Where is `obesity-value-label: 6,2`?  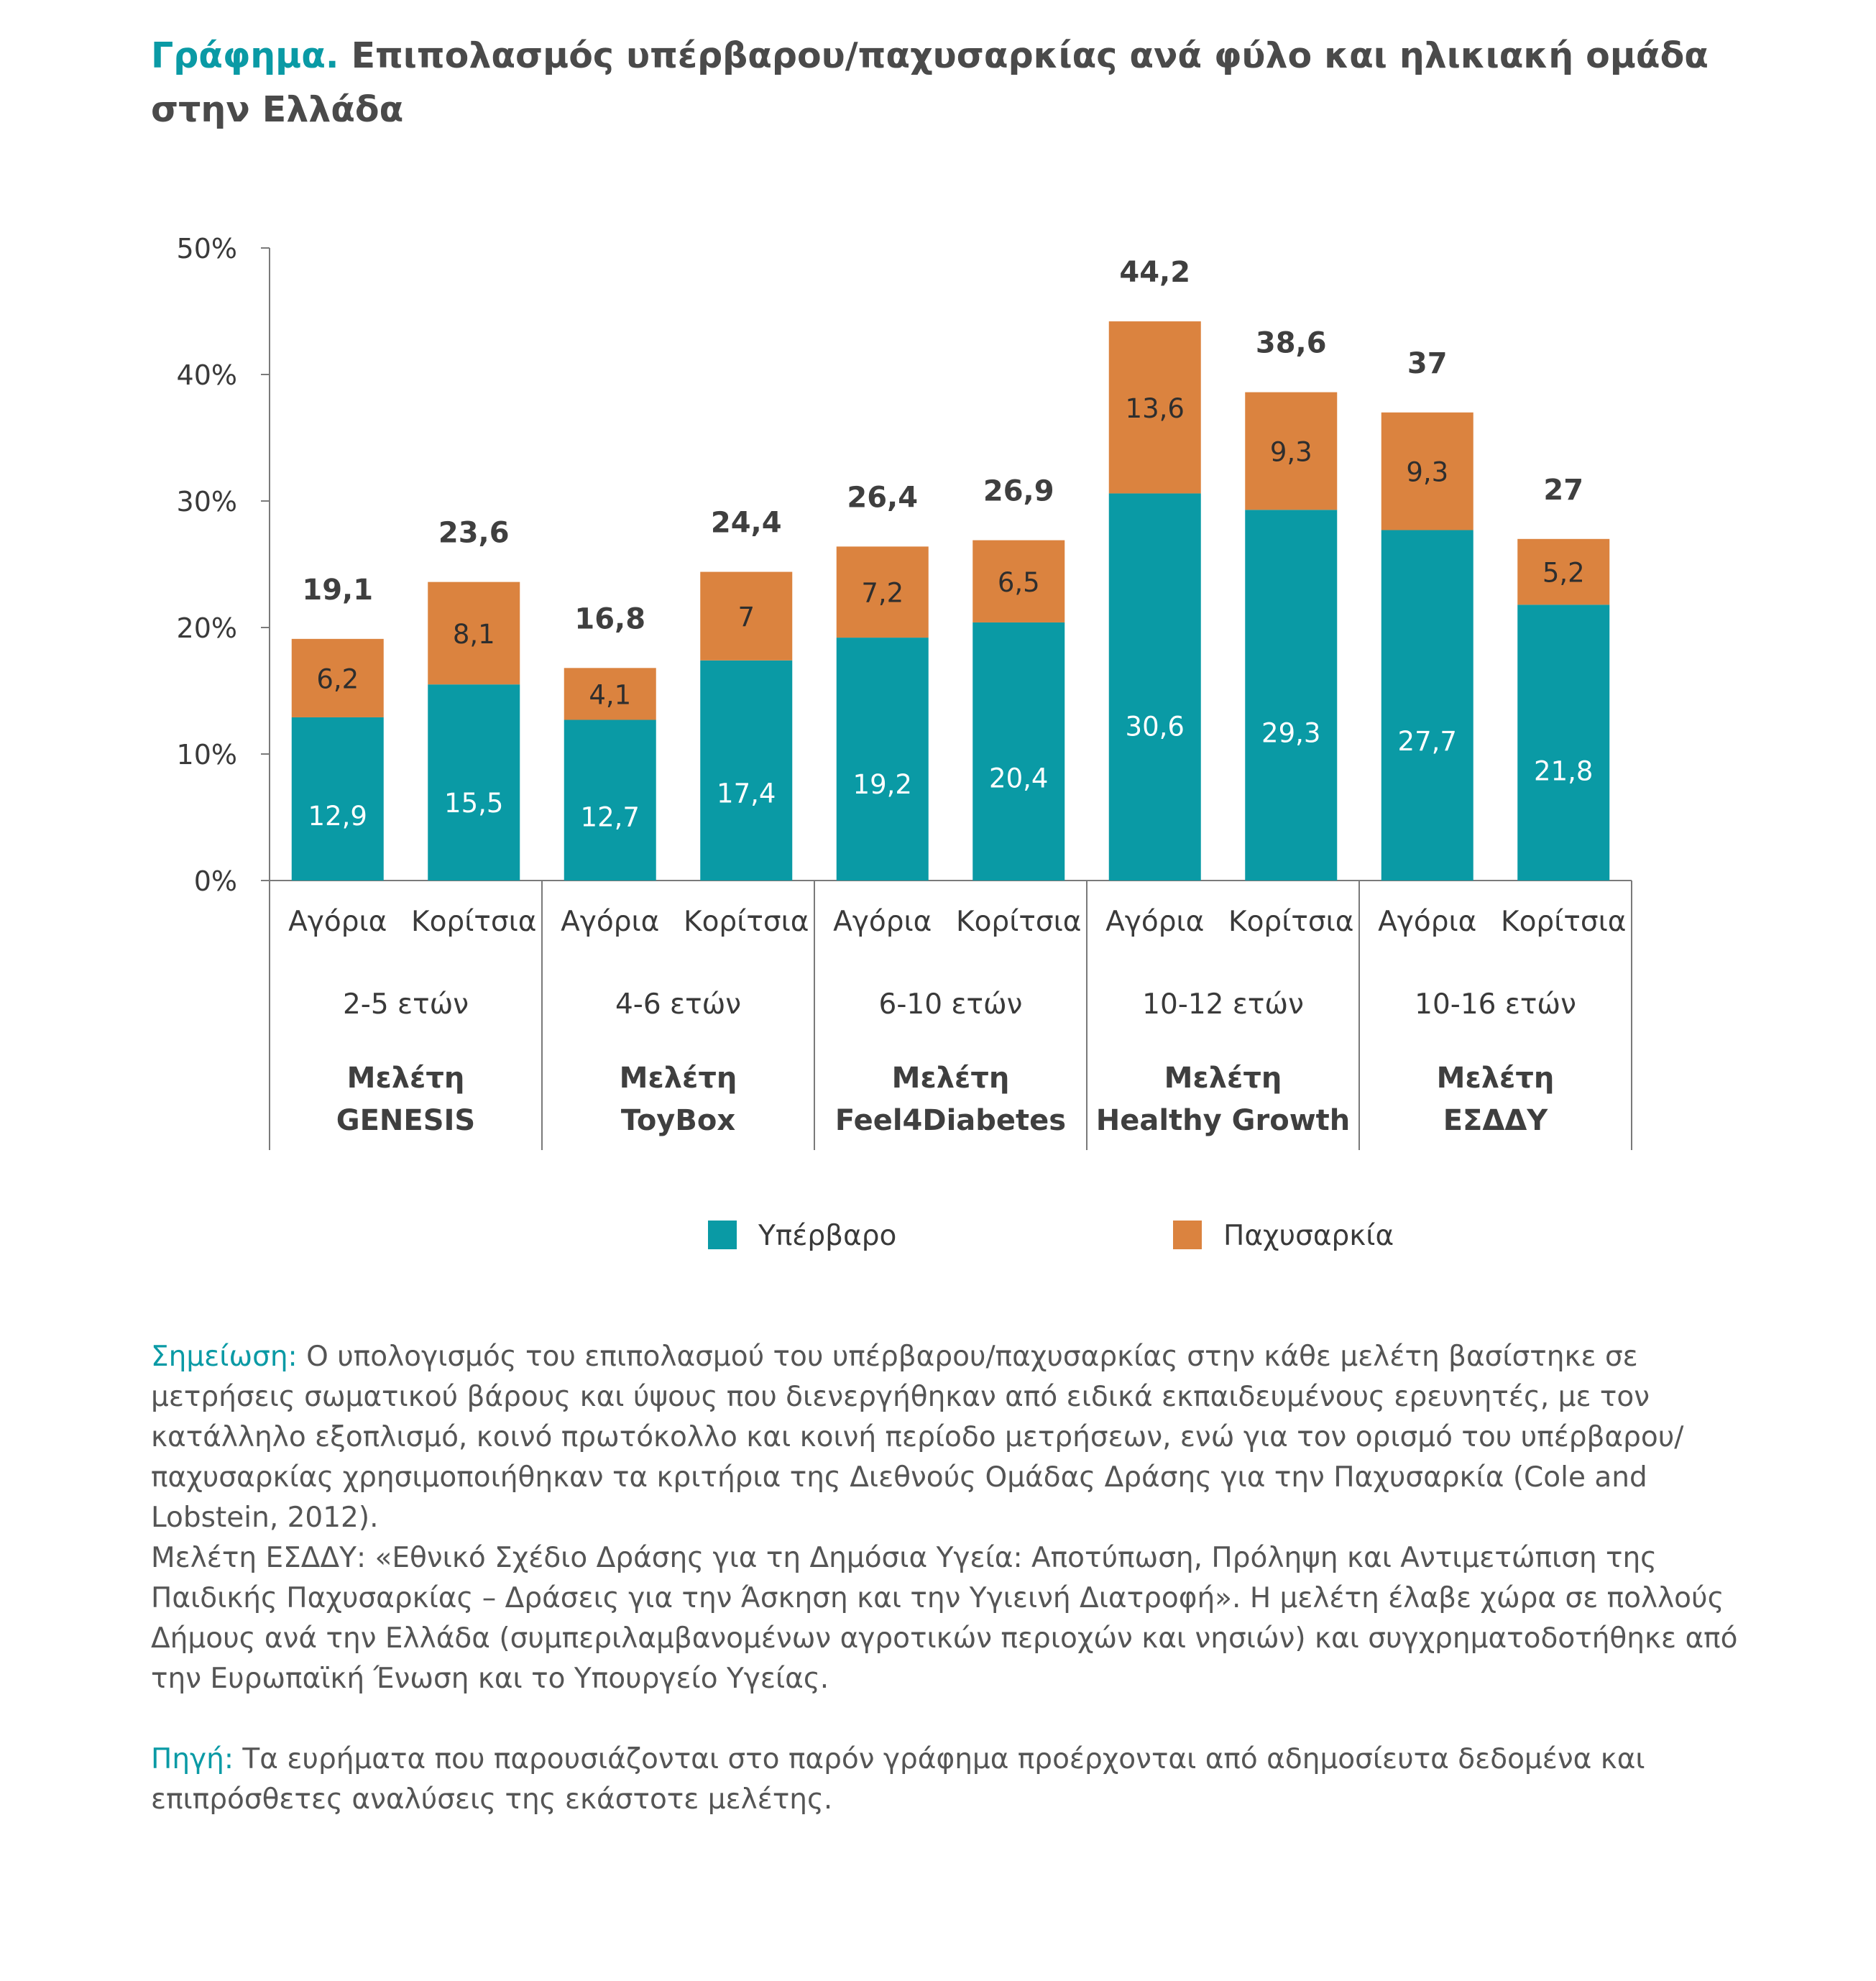
obesity-value-label: 6,2 is located at coordinates (337, 678).